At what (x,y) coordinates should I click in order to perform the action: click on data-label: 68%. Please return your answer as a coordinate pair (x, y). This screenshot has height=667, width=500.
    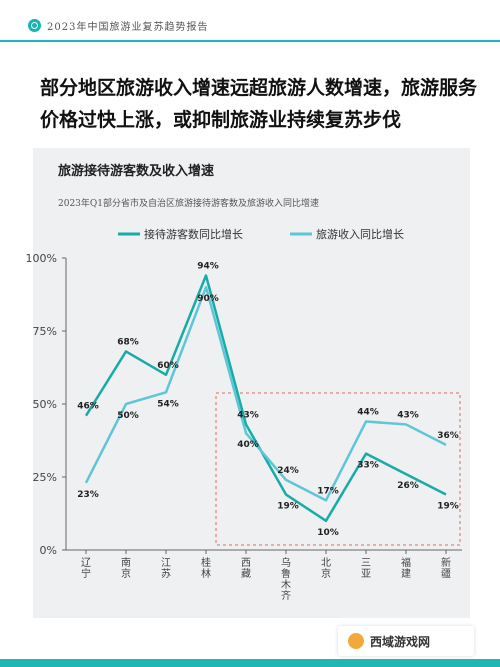
    Looking at the image, I should click on (128, 342).